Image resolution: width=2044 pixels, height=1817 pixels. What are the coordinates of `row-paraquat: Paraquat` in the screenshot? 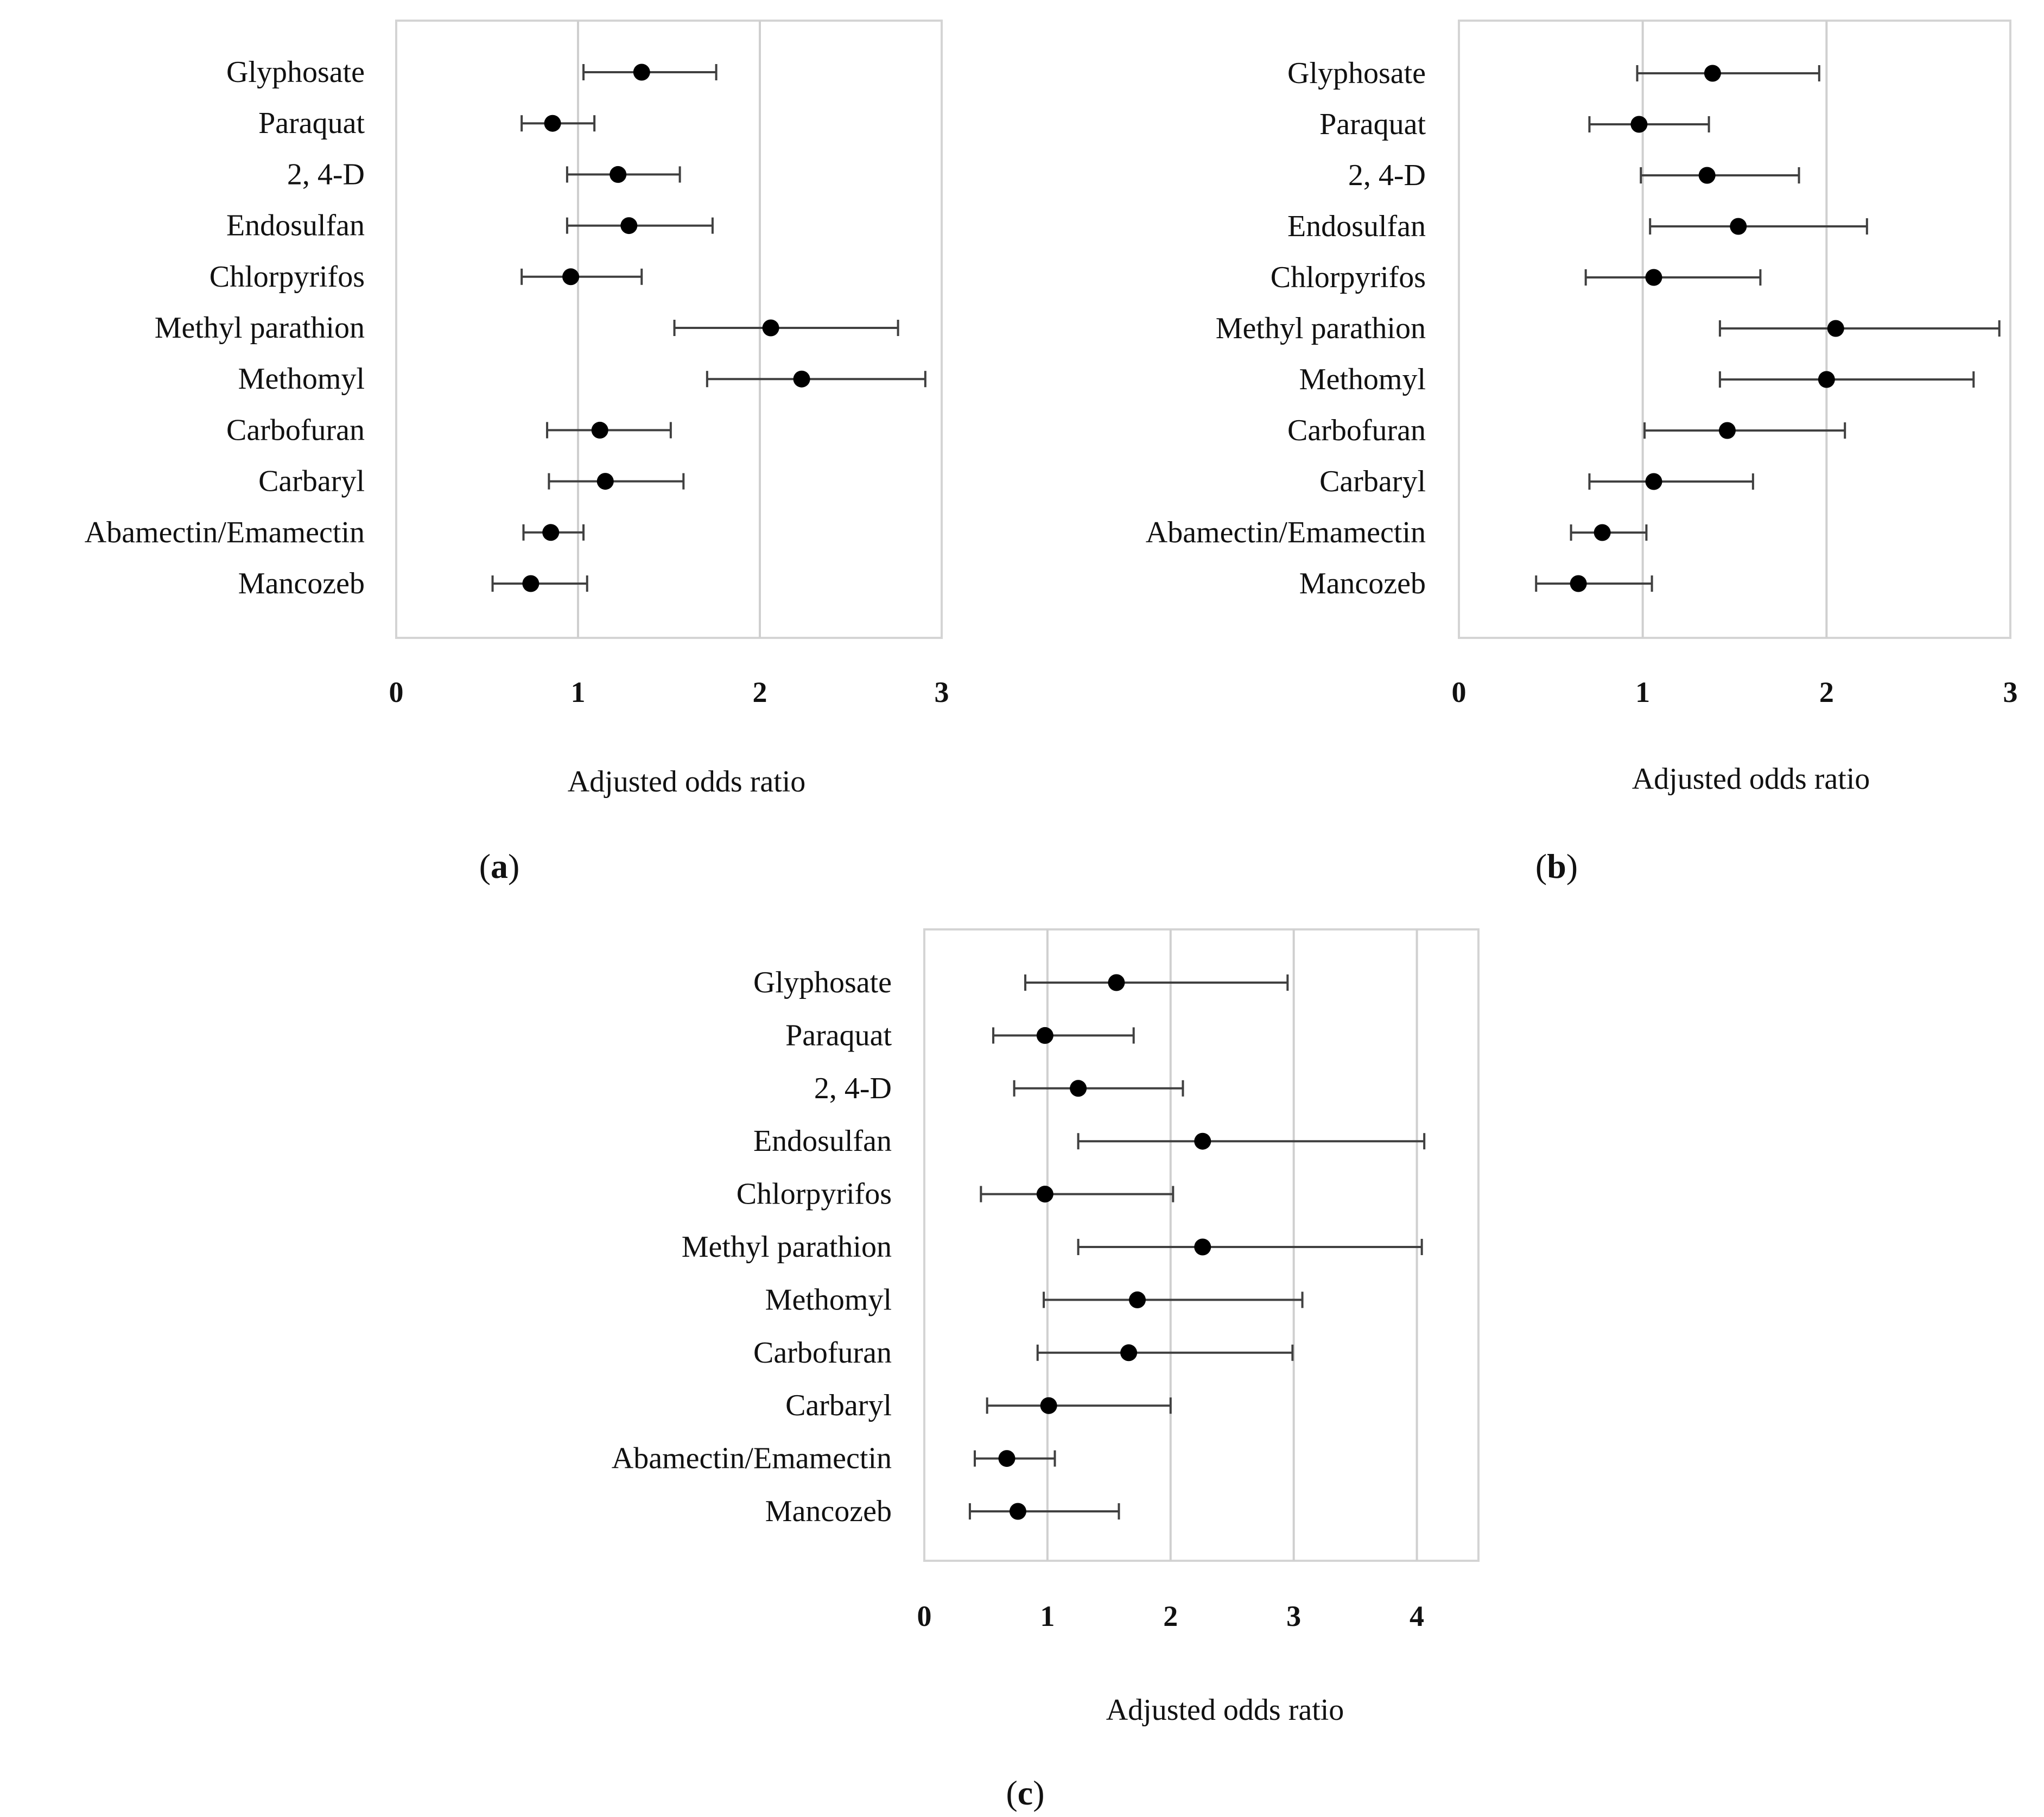 It's located at (960, 1035).